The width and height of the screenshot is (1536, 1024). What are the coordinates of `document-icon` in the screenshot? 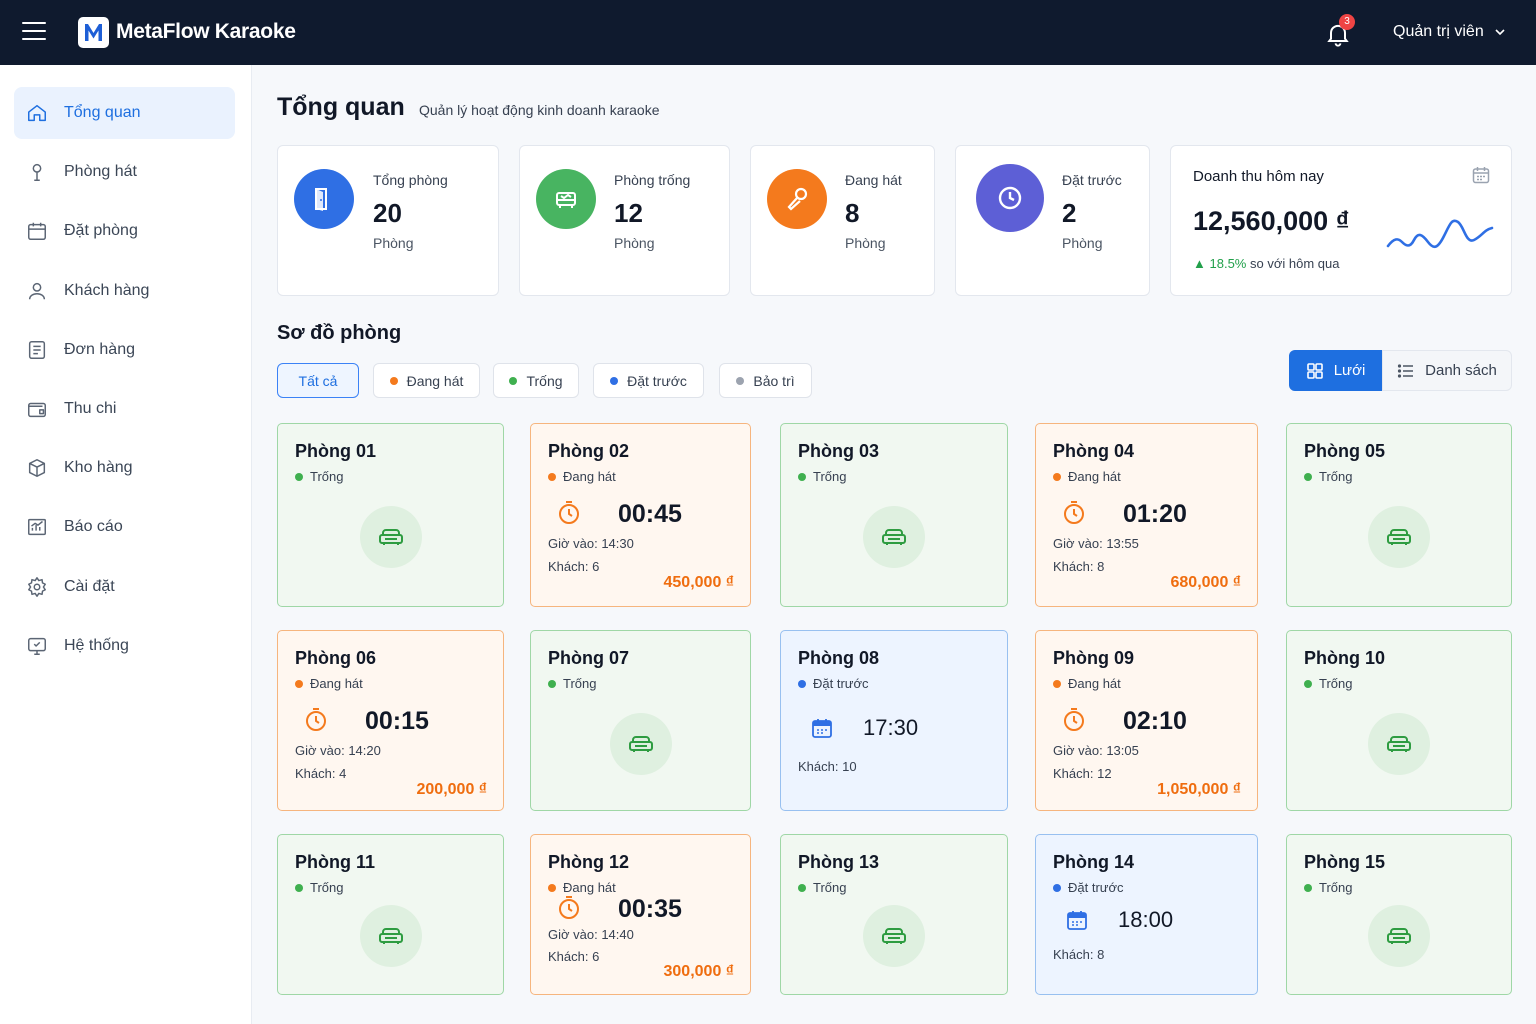 It's located at (37, 349).